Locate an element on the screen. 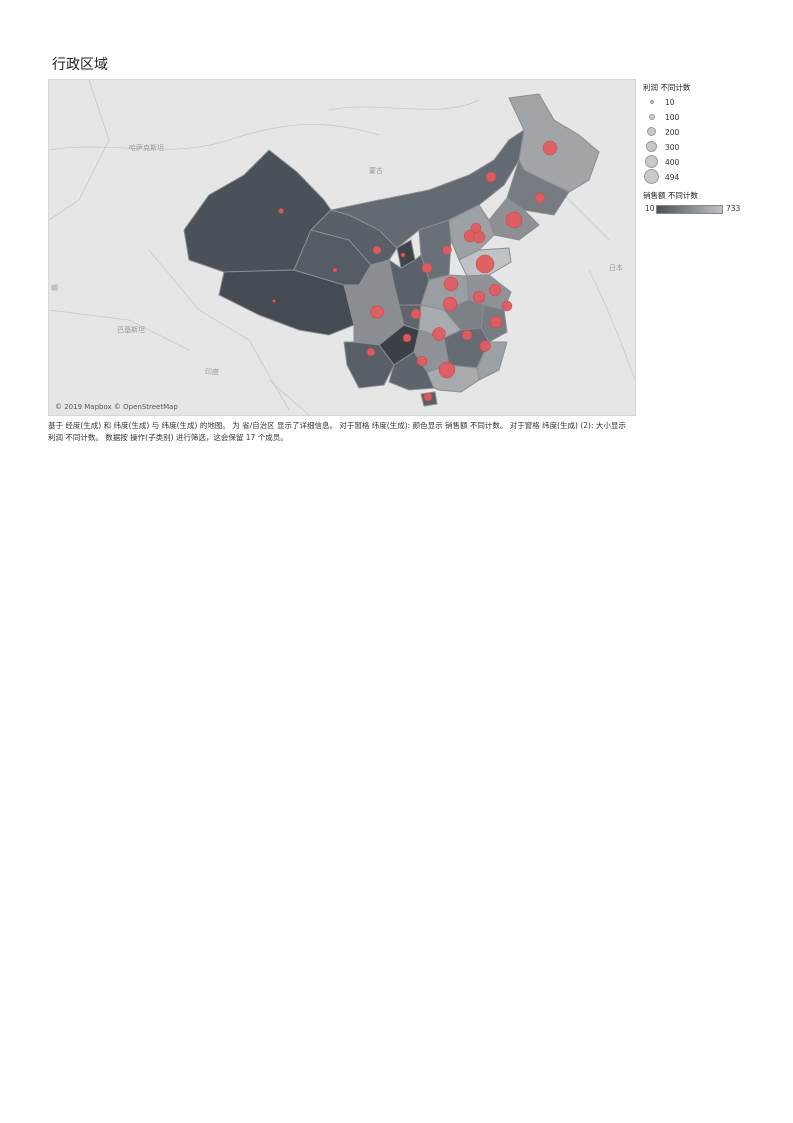 The height and width of the screenshot is (1123, 793). label-korea-partial: 朝 is located at coordinates (54, 288).